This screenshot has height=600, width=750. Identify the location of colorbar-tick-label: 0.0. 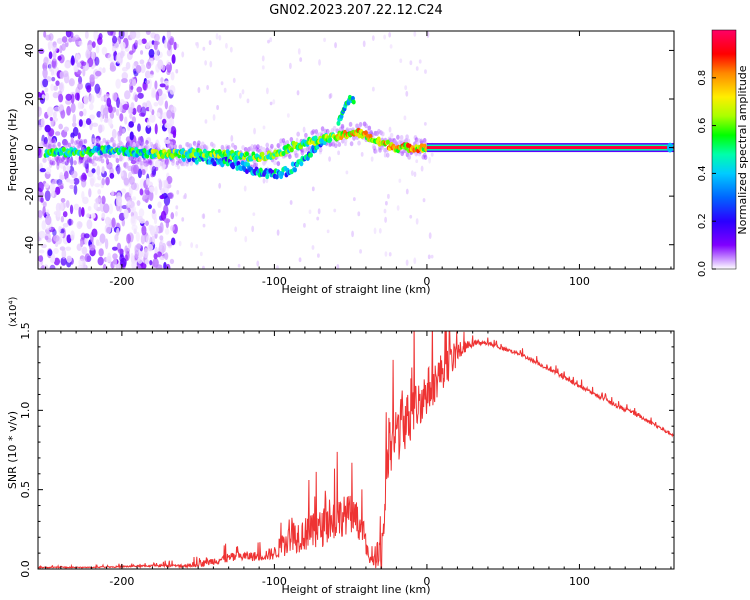
(702, 269).